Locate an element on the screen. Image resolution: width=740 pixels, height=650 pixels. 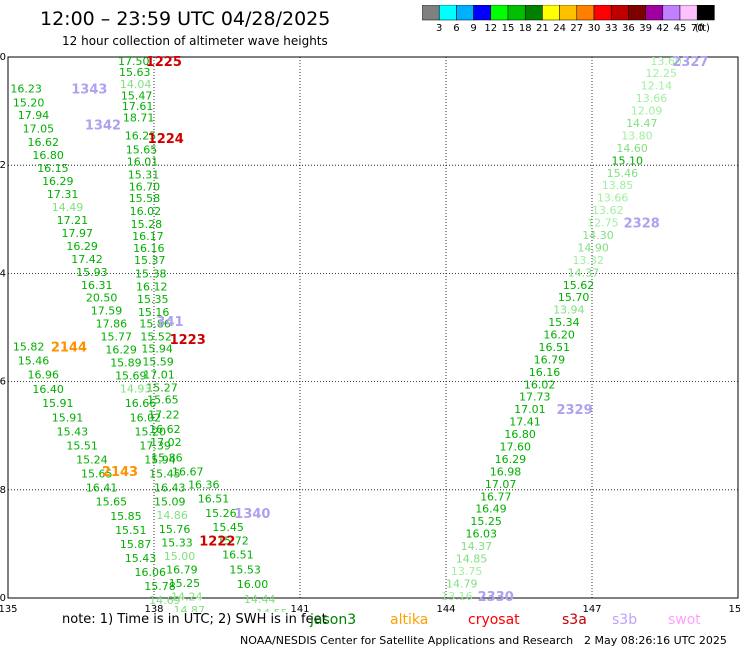
x-tick-label: 138 is located at coordinates (153, 608).